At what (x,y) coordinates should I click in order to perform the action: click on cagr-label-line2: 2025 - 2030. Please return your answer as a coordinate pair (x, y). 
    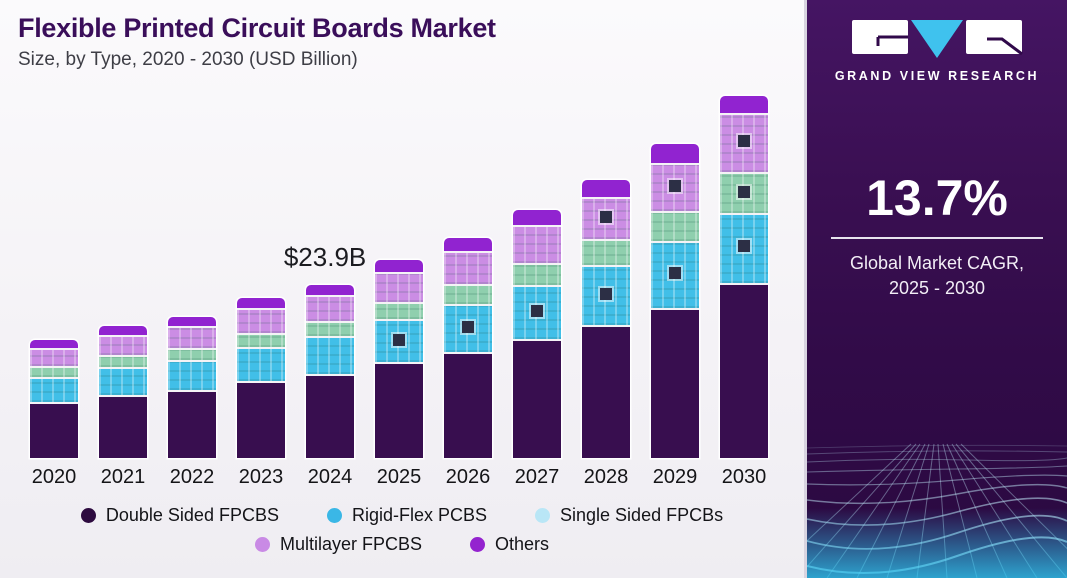
    Looking at the image, I should click on (937, 288).